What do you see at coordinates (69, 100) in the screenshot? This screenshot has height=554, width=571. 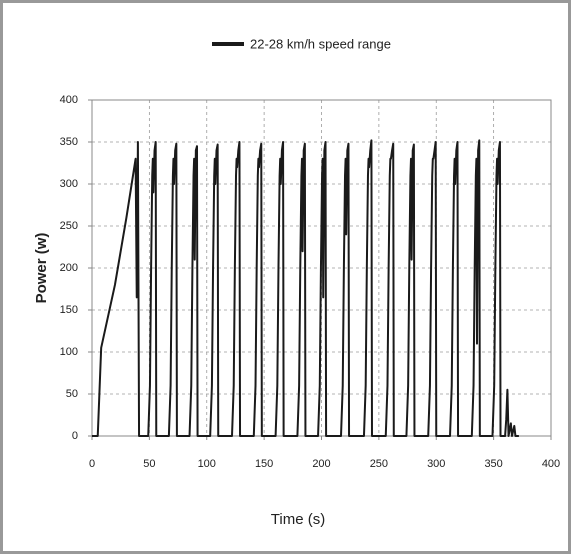 I see `y-tick-label: 400` at bounding box center [69, 100].